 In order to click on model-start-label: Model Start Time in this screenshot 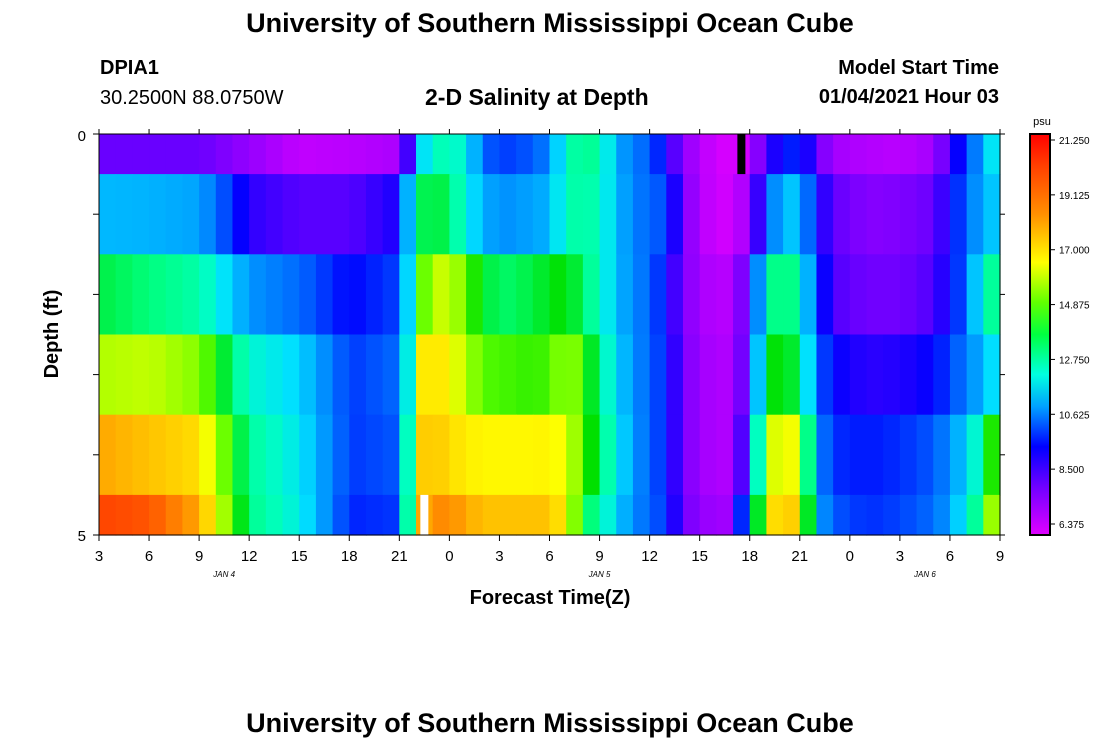, I will do `click(918, 68)`.